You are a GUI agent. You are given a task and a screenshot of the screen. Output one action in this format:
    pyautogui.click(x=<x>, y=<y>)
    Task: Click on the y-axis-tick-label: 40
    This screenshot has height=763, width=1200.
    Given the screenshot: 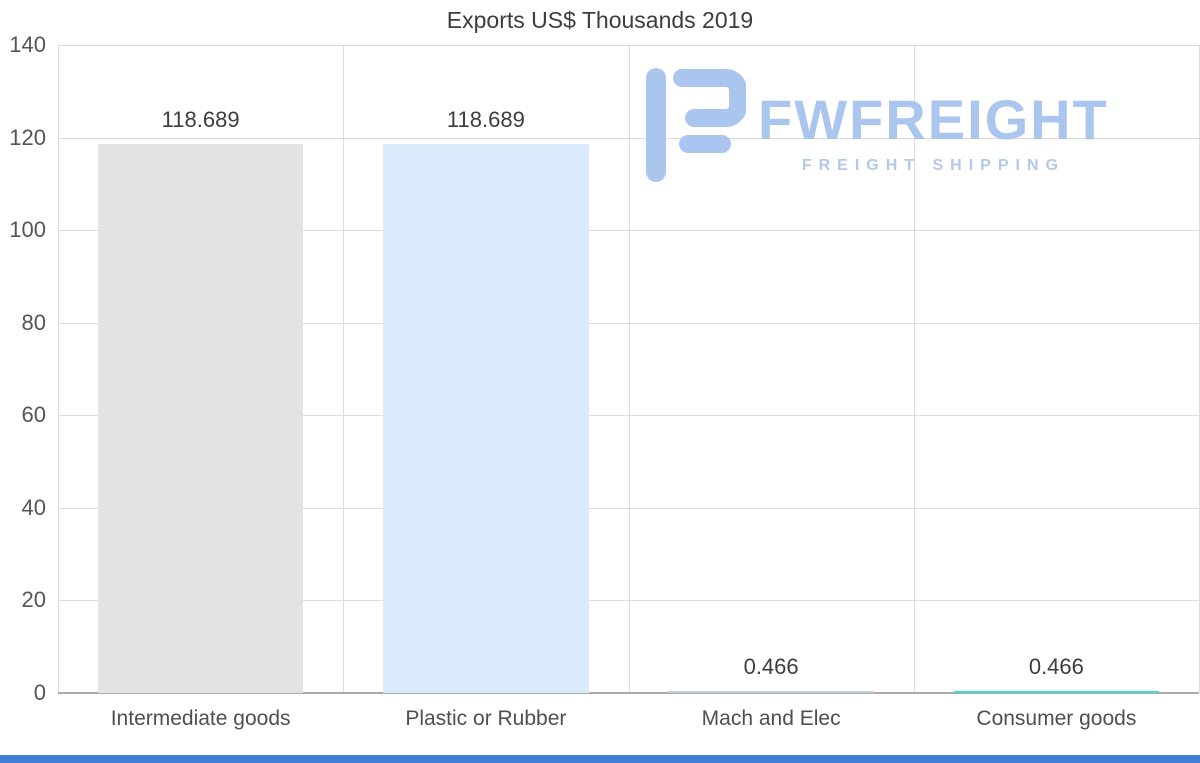 What is the action you would take?
    pyautogui.click(x=33, y=507)
    